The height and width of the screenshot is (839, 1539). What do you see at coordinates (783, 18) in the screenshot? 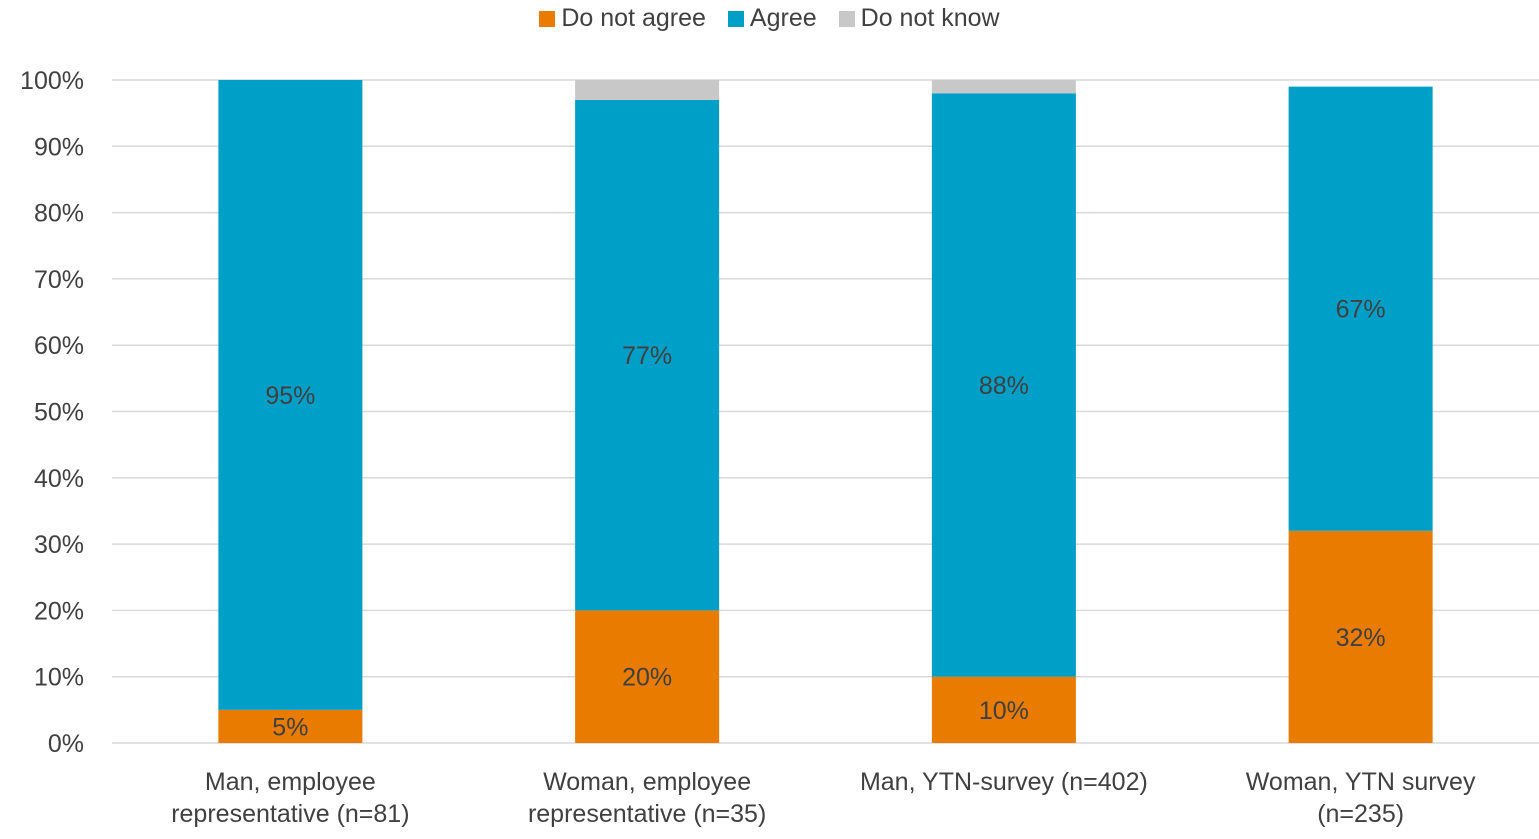
I see `legend-label: Agree` at bounding box center [783, 18].